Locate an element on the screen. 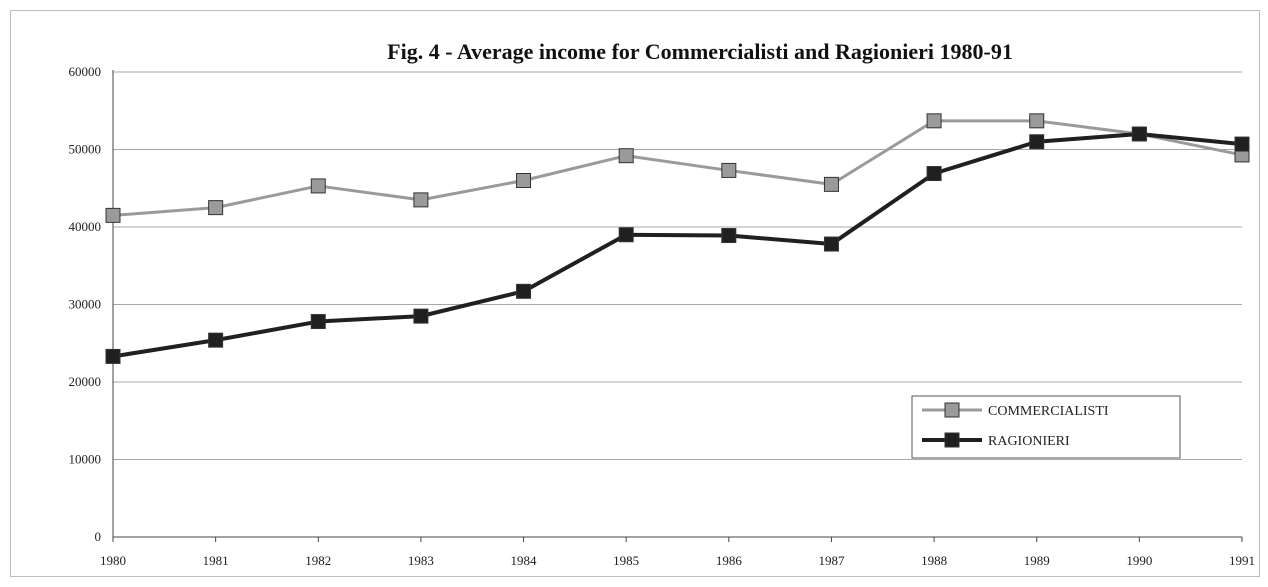 This screenshot has height=587, width=1268. x-tick-label: 1982 is located at coordinates (318, 560).